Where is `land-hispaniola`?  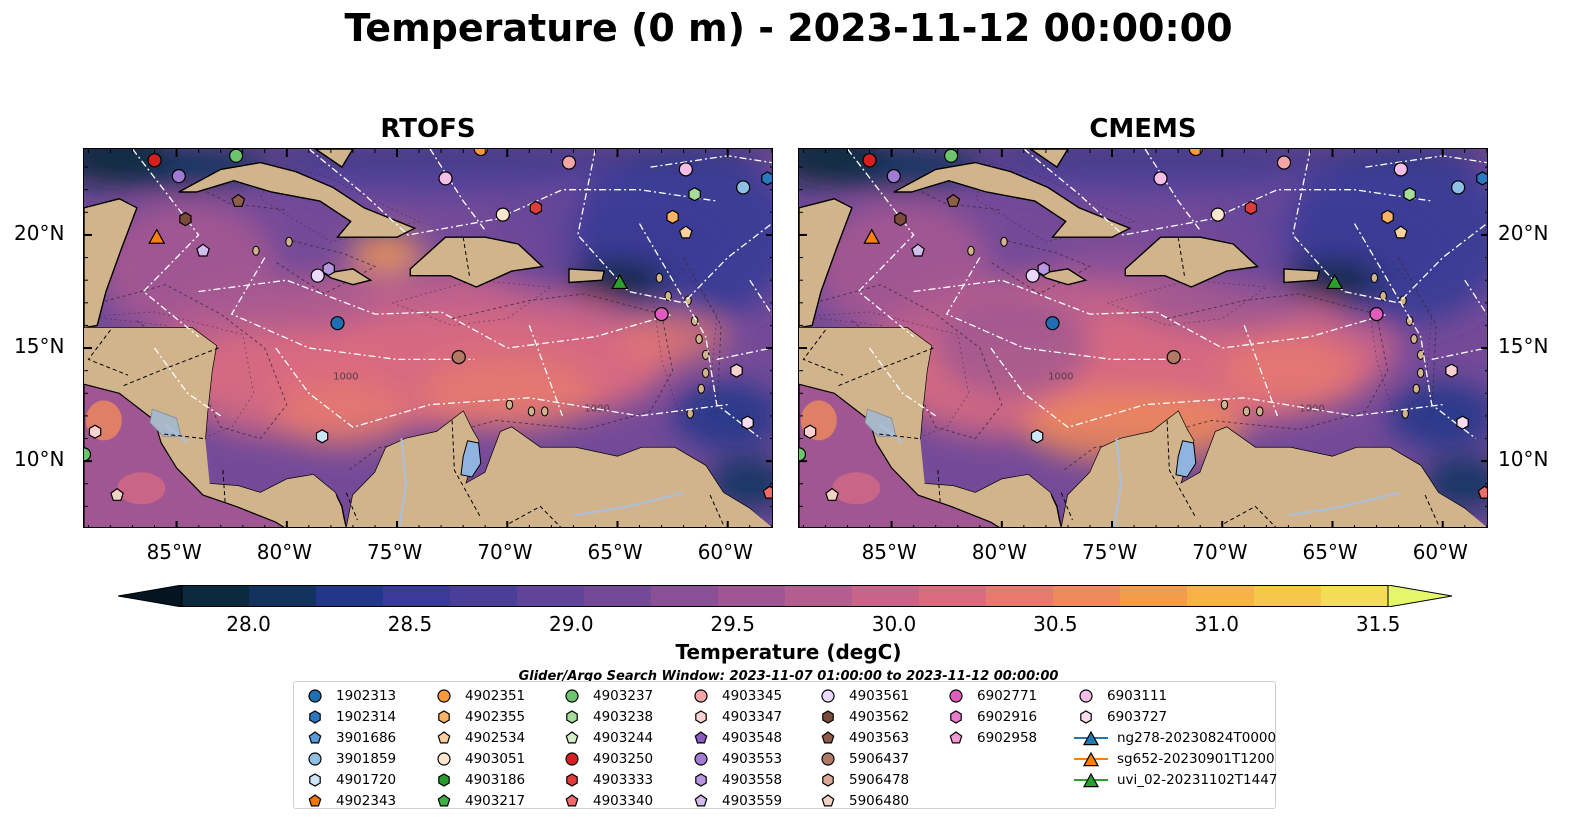 land-hispaniola is located at coordinates (477, 262).